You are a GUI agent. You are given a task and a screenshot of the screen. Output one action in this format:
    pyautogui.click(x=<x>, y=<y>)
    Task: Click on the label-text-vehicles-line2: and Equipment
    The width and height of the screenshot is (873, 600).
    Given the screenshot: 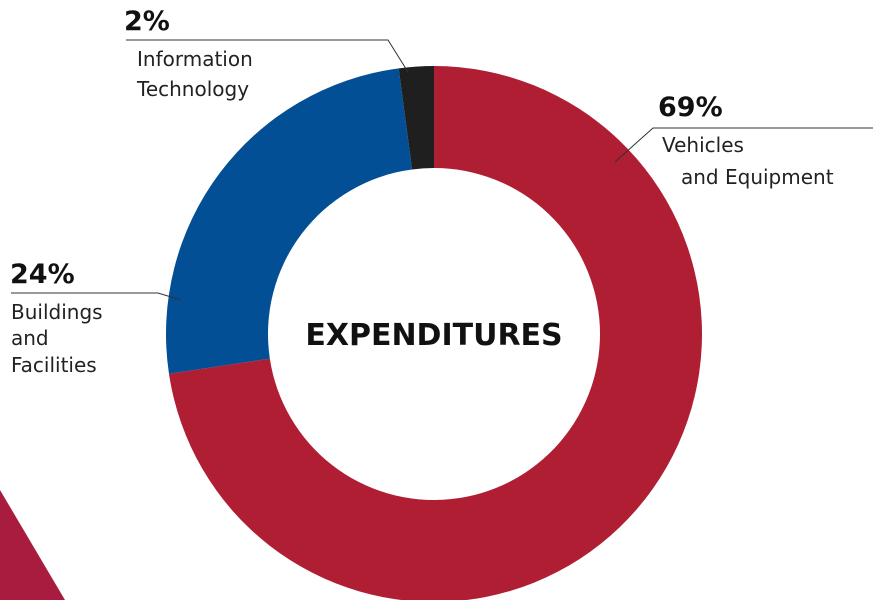 What is the action you would take?
    pyautogui.click(x=757, y=177)
    